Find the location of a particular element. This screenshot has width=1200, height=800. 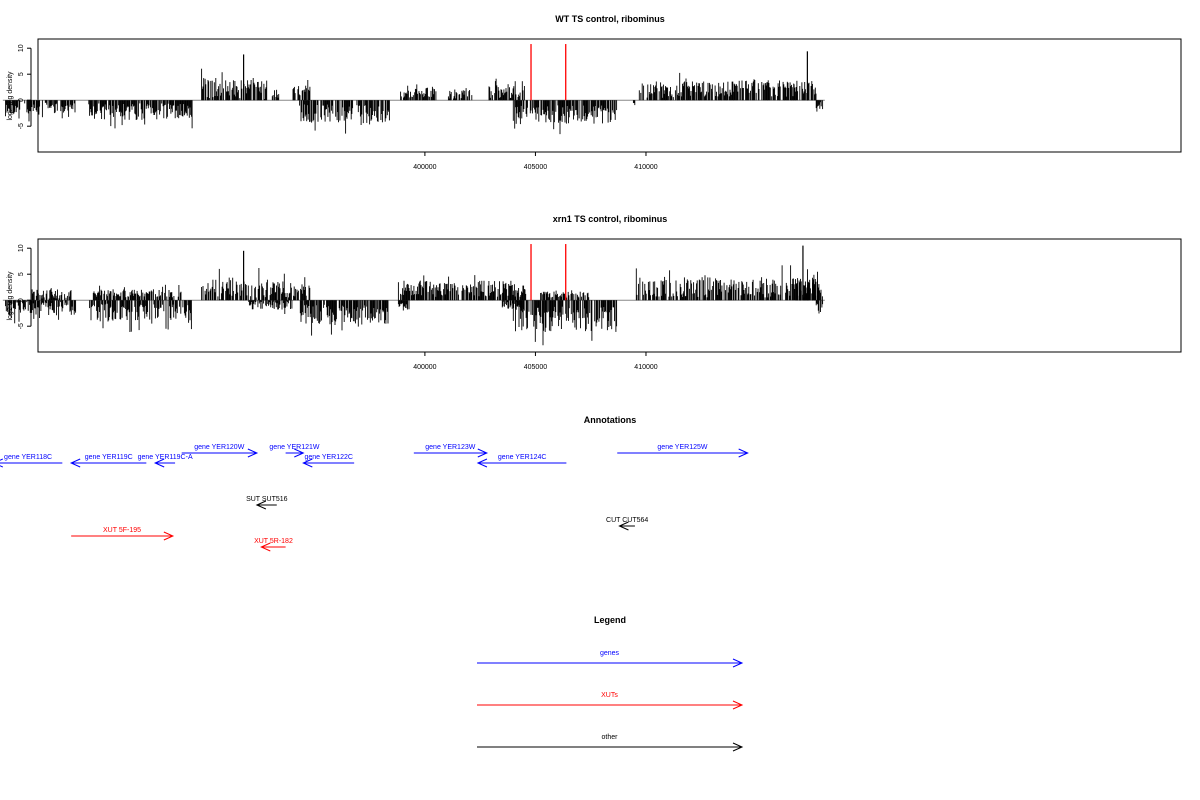

feature-arrow: gene YER120W is located at coordinates (220, 451).